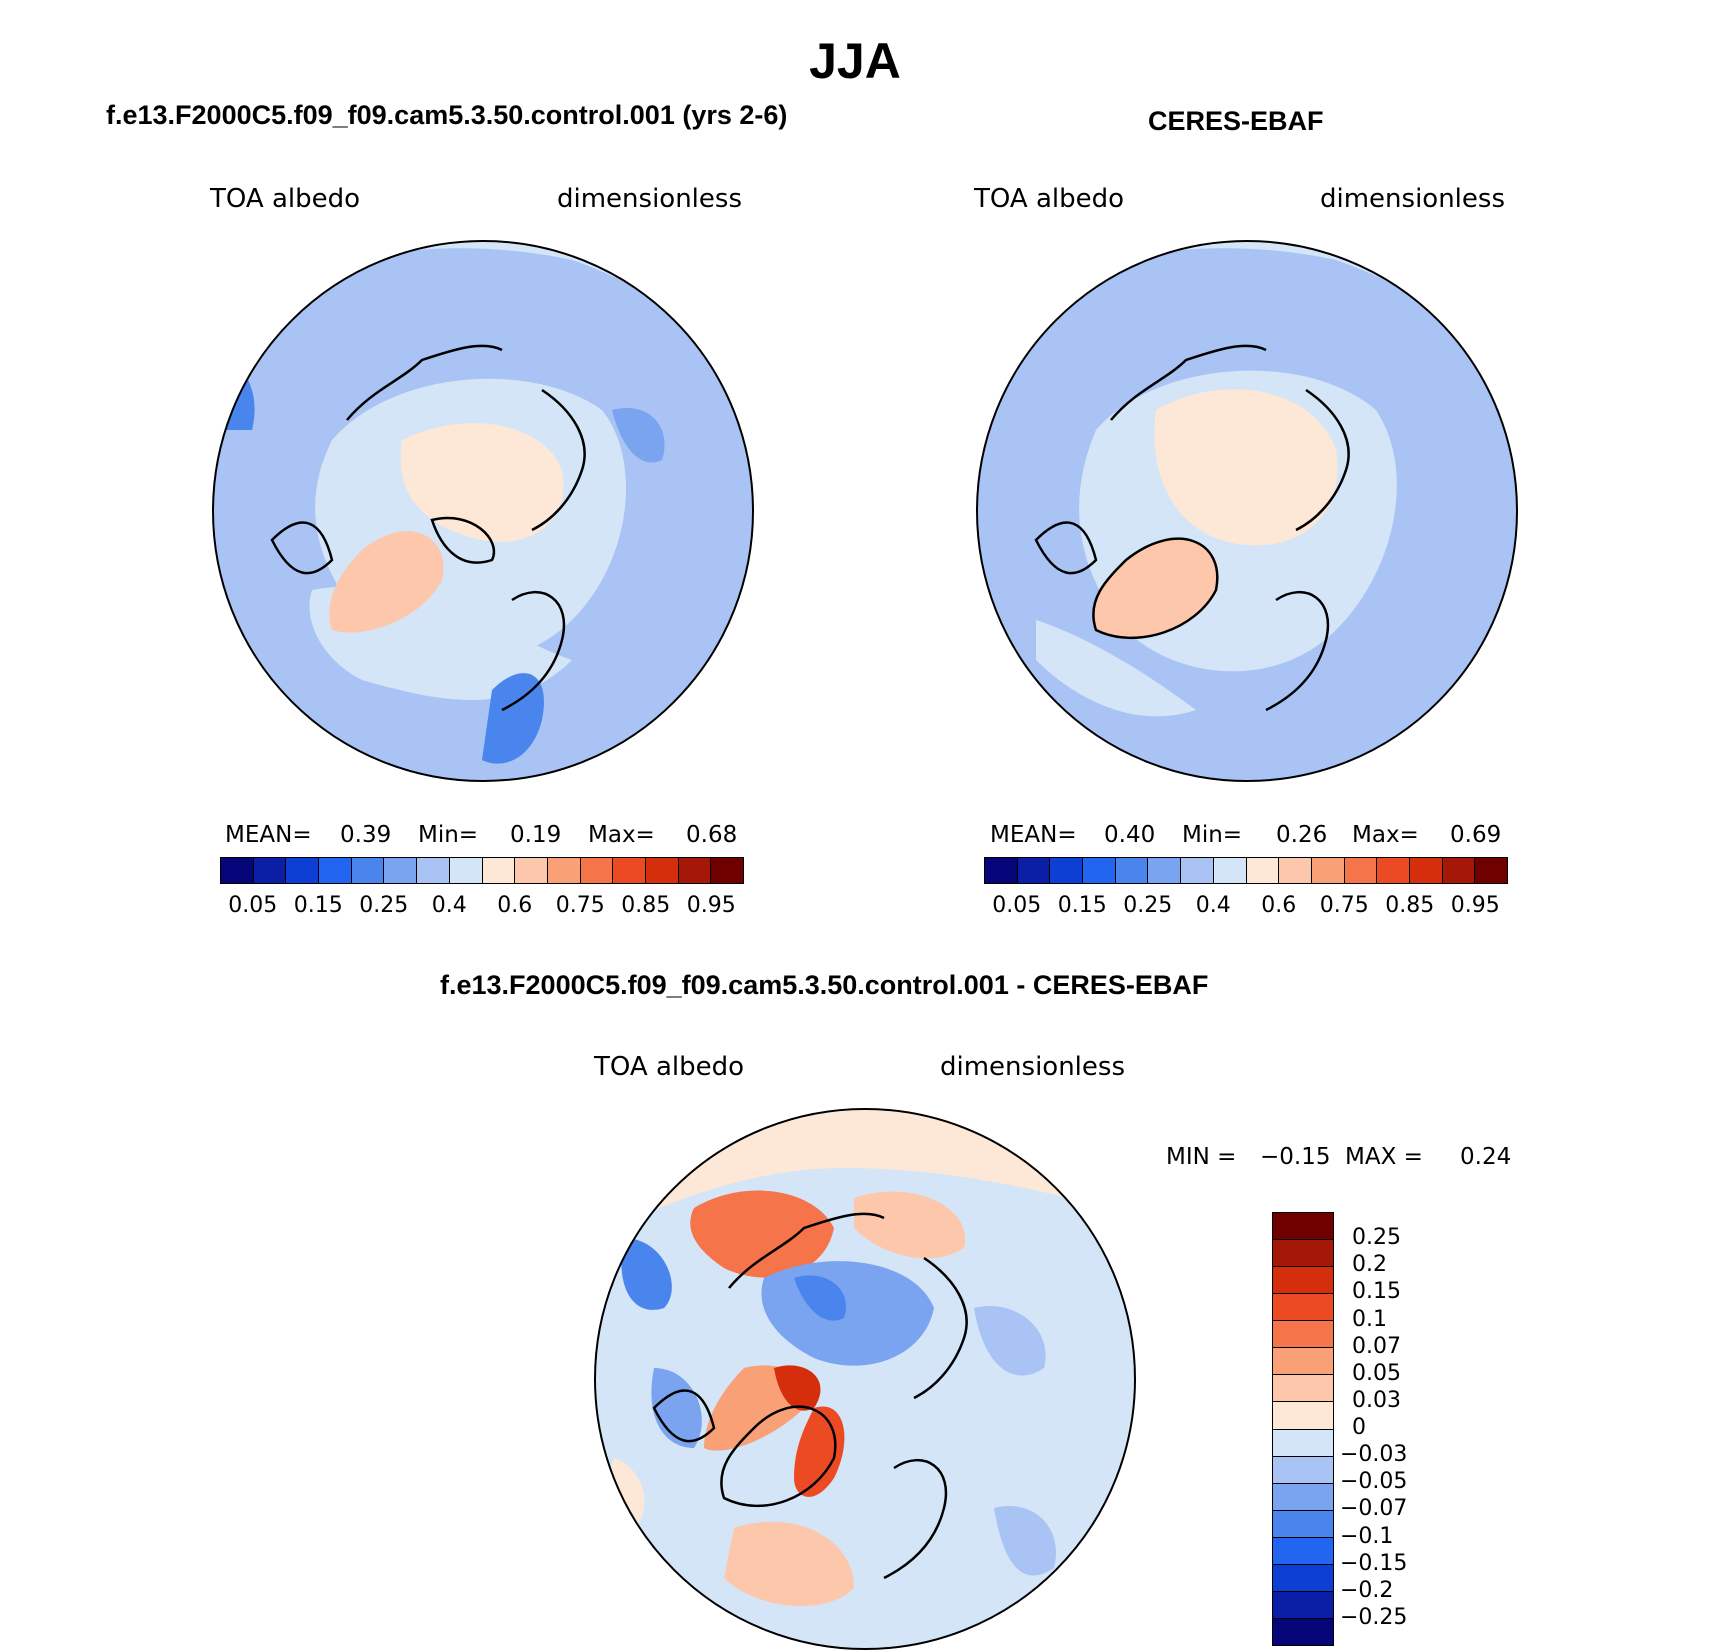 The height and width of the screenshot is (1650, 1710). Describe the element at coordinates (482, 905) in the screenshot. I see `panel1-colorbar-ticks: 0.05 0.15 0.25 0.4 0.6 0.75 0.85 0.95` at that location.